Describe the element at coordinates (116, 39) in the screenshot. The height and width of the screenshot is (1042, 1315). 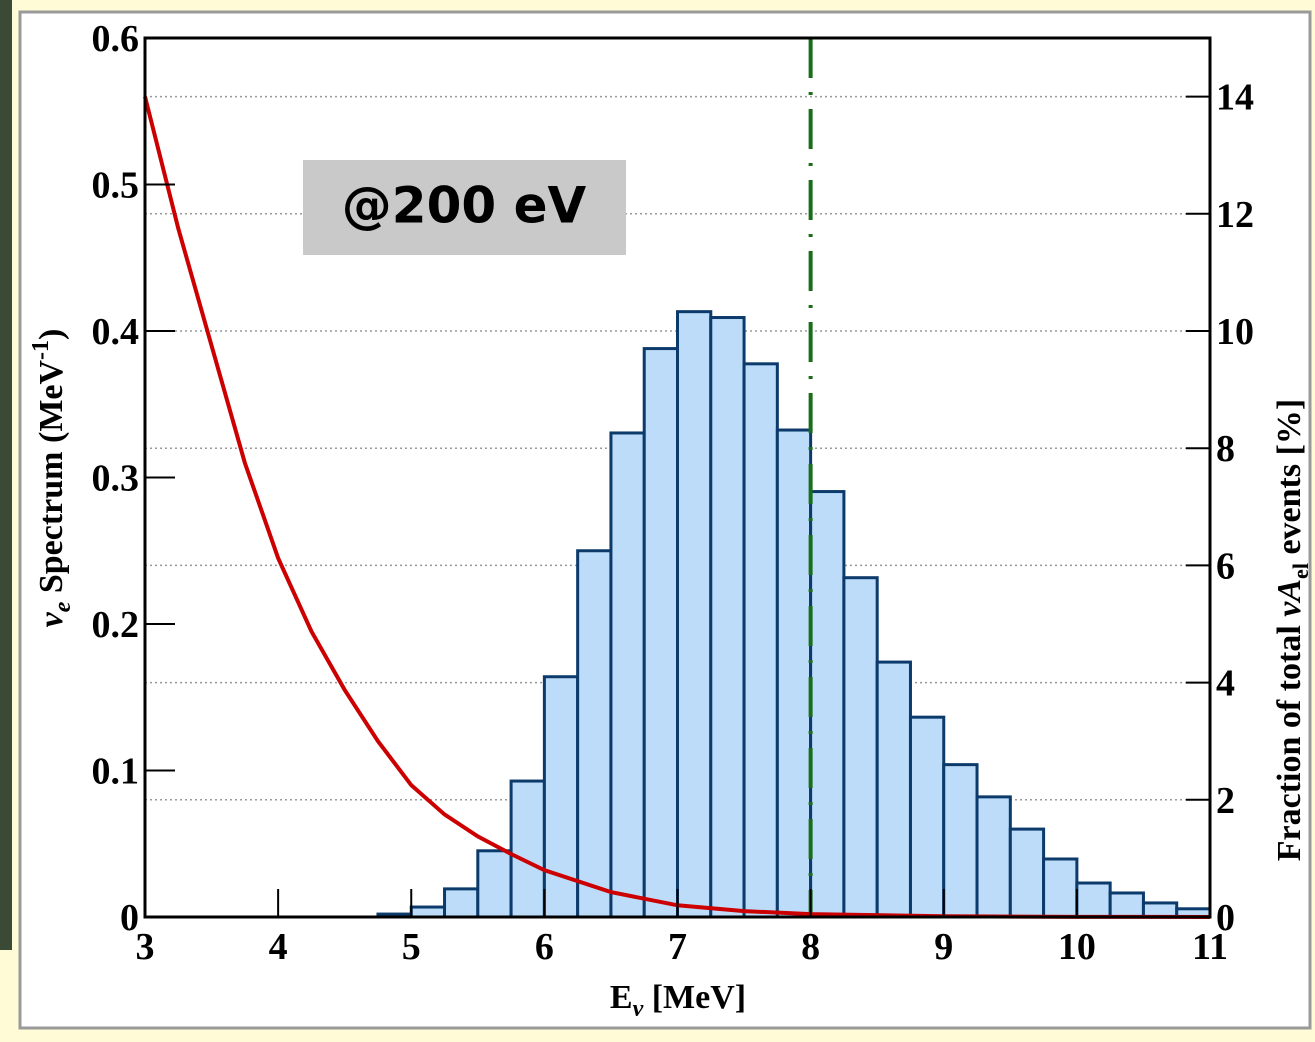
I see `y-tick-label: 0.6` at that location.